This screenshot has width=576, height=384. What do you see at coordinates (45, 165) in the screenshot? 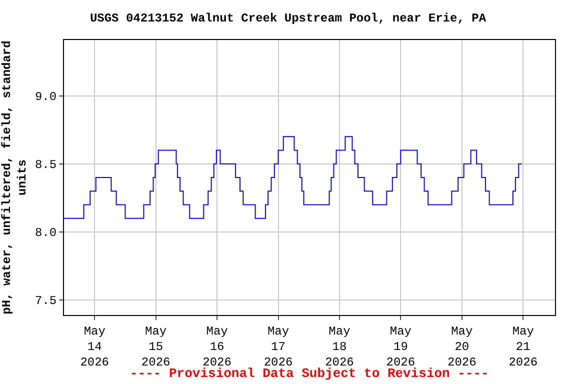
I see `y-tick-label: 8.5` at bounding box center [45, 165].